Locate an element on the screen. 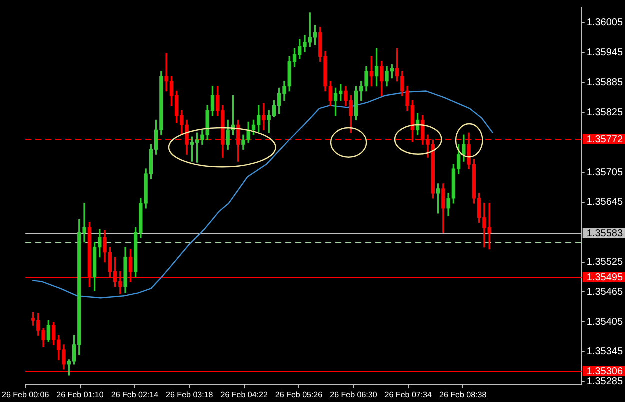  ref-line-label: 1.35772 is located at coordinates (605, 140).